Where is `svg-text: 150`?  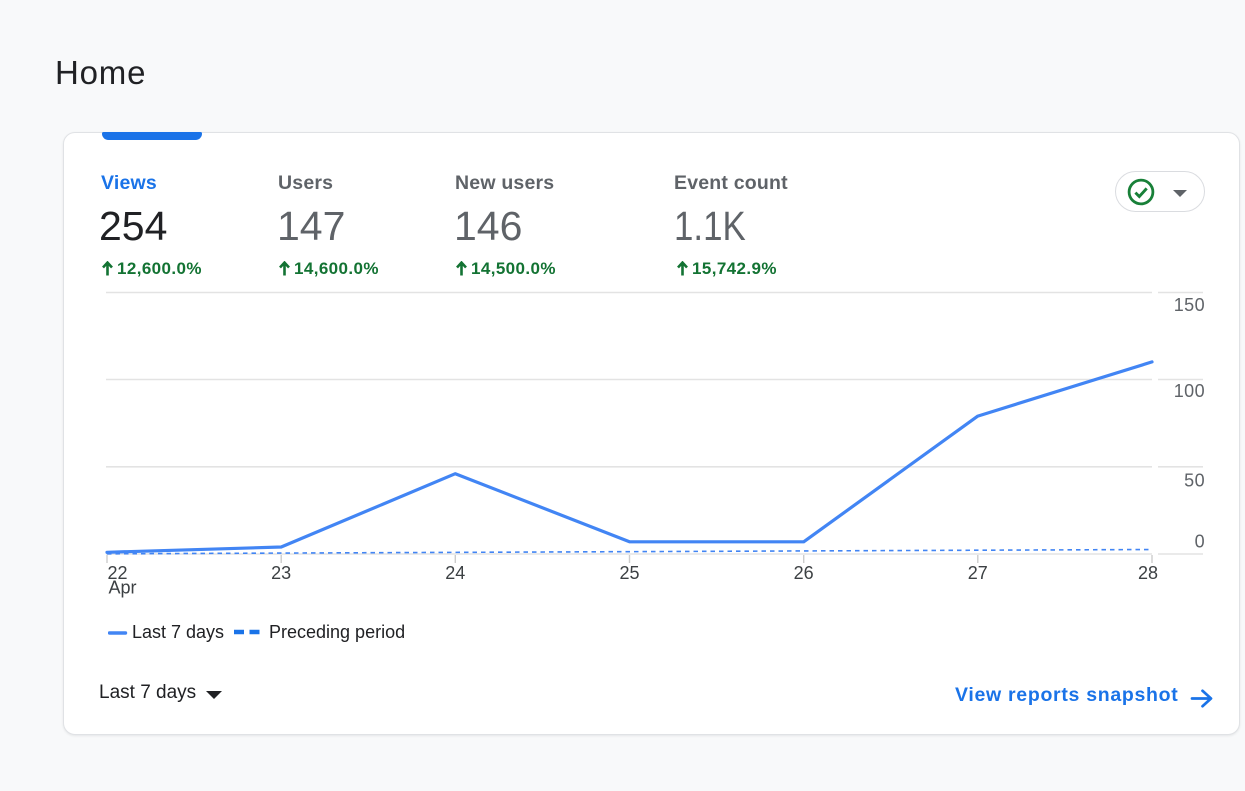
svg-text: 150 is located at coordinates (1189, 305).